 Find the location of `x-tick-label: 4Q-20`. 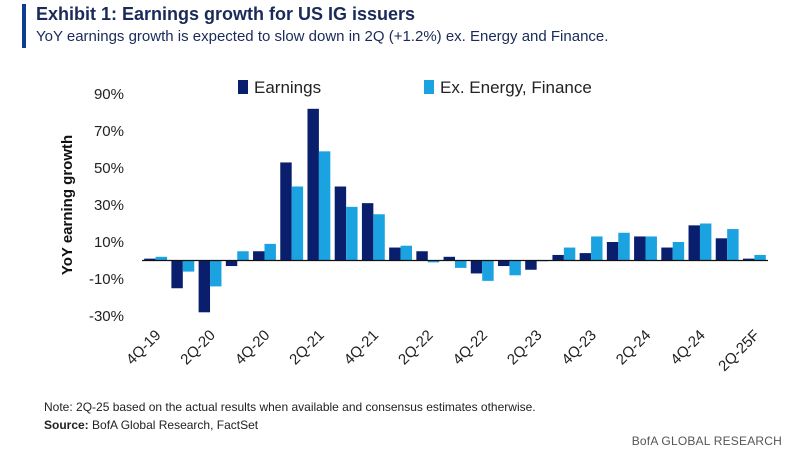

x-tick-label: 4Q-20 is located at coordinates (253, 348).